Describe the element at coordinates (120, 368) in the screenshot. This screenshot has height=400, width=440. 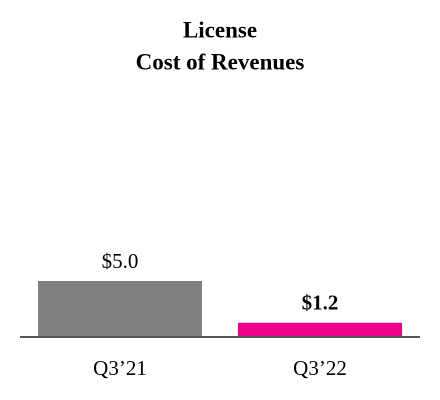
I see `x-tick-label: Q3’21` at that location.